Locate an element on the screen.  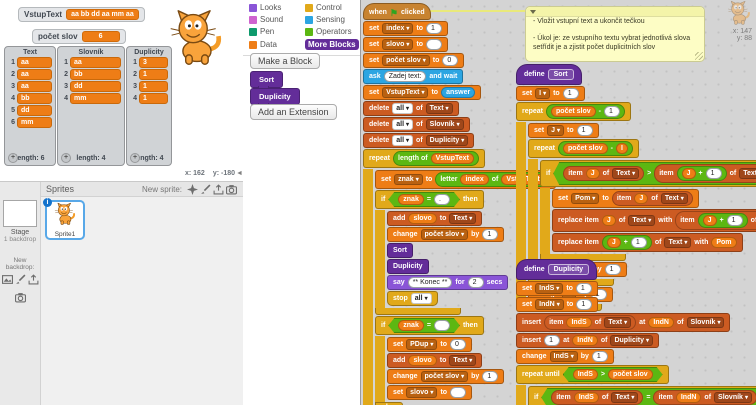
scratch-block: delete all ▾ of Text ▾ is located at coordinates (411, 108).